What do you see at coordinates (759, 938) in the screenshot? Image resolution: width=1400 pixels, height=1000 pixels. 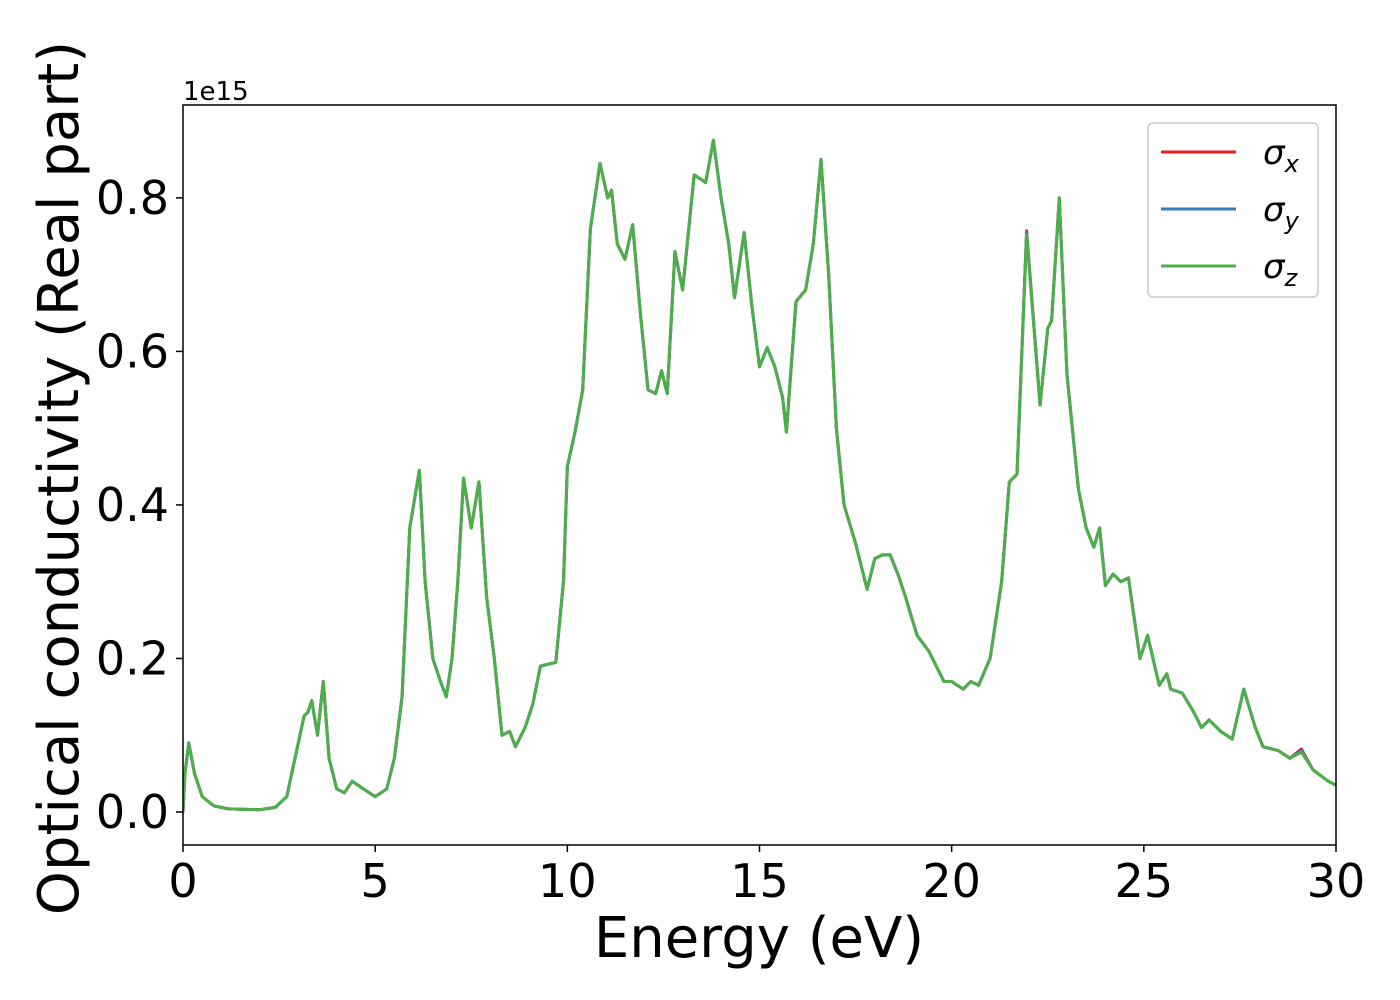 I see `x-axis-label: Energy (eV)` at bounding box center [759, 938].